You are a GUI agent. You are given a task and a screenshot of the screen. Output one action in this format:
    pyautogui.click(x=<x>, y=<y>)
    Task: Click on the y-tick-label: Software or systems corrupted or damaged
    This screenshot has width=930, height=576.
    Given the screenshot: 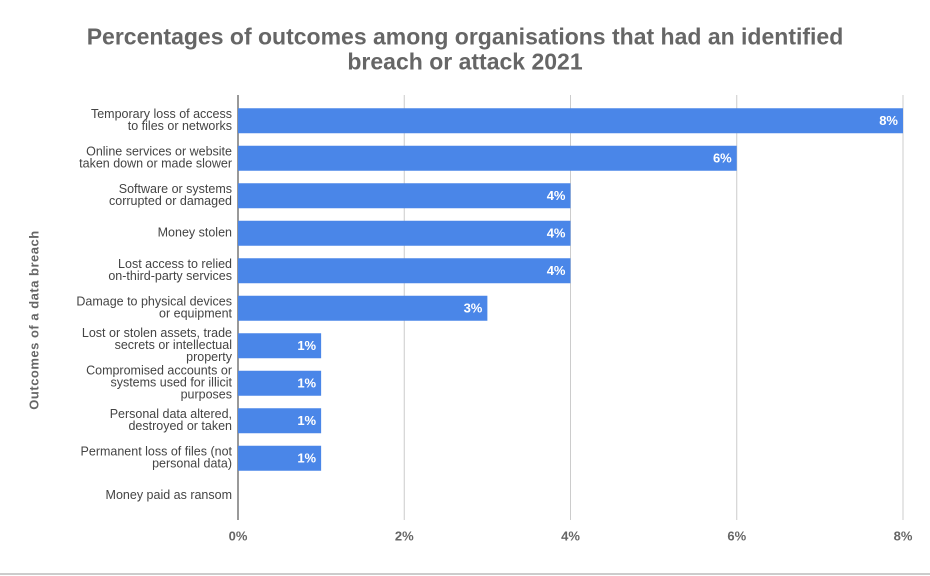 What is the action you would take?
    pyautogui.click(x=170, y=195)
    